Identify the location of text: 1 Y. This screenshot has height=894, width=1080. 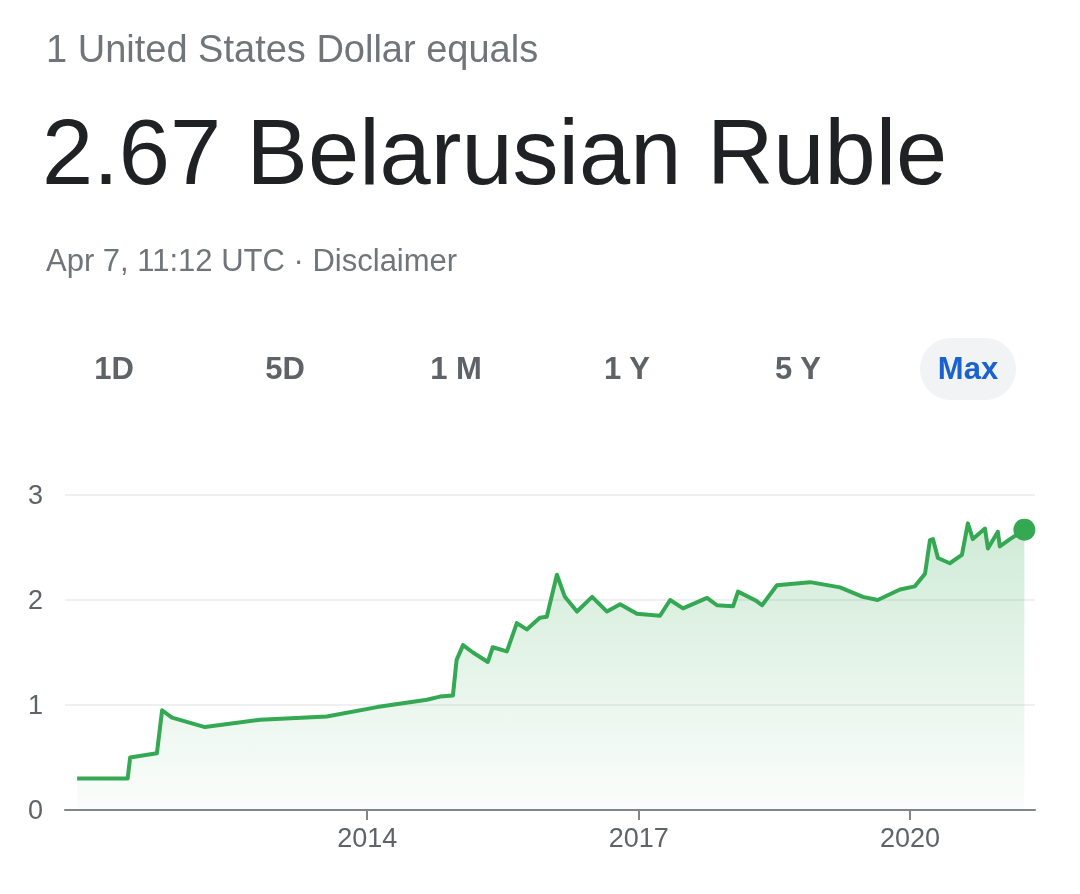
(627, 369).